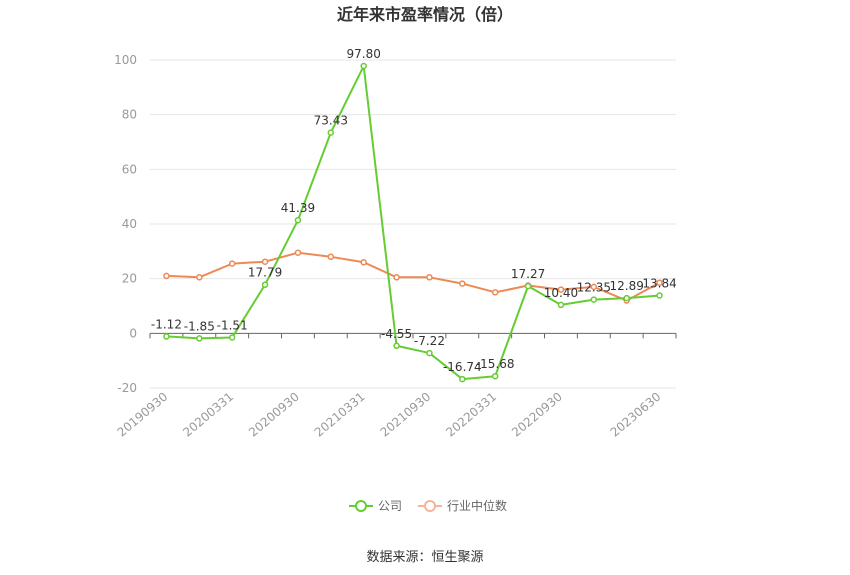  I want to click on company-data-label: 10.40, so click(561, 293).